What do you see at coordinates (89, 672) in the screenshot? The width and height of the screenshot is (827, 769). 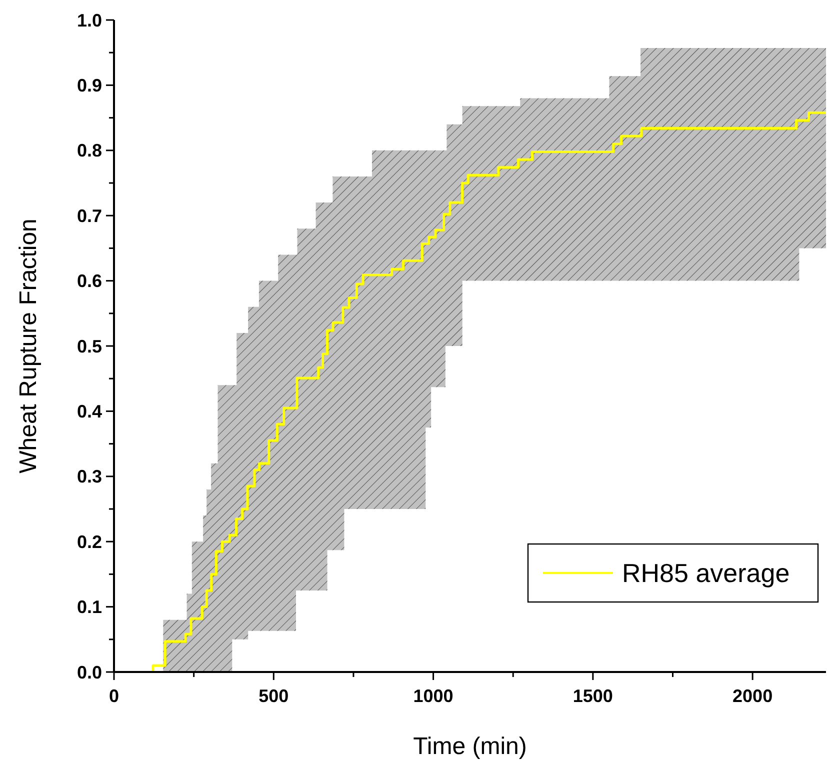 I see `y-tick-label: 0.0` at bounding box center [89, 672].